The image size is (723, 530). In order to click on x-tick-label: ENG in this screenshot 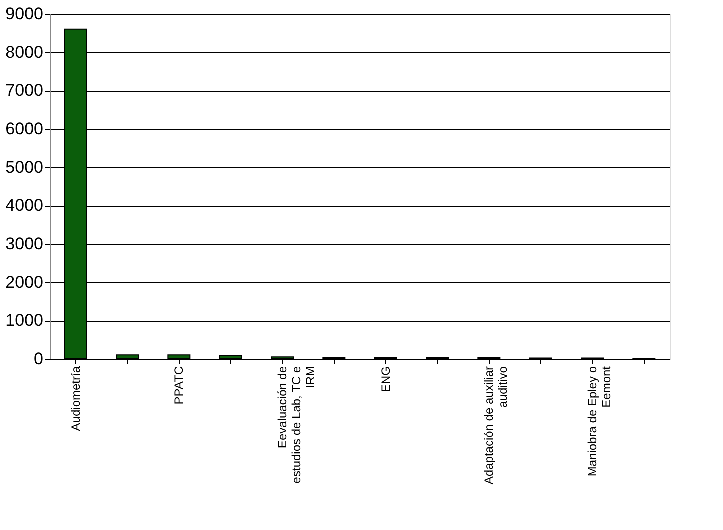, I will do `click(385, 379)`.